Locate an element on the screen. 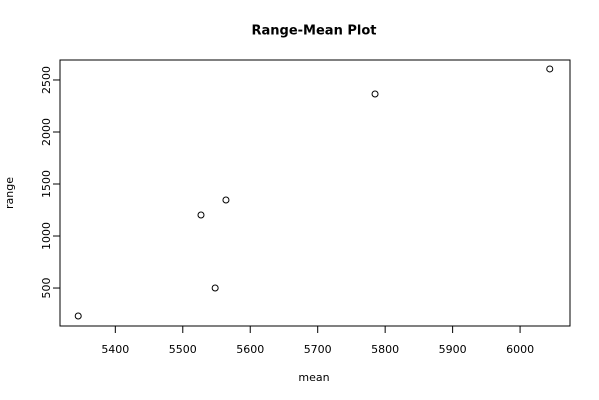  x-axis-label: mean is located at coordinates (313, 377).